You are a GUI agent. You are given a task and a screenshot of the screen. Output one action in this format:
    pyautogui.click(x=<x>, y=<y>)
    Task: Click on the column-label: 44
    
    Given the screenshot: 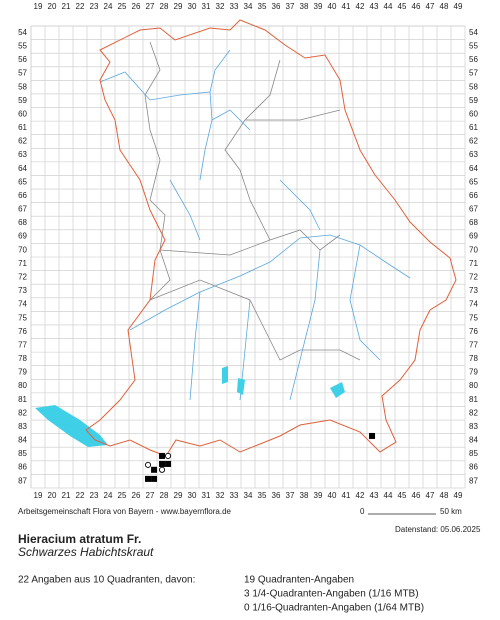 What is the action you would take?
    pyautogui.click(x=388, y=495)
    